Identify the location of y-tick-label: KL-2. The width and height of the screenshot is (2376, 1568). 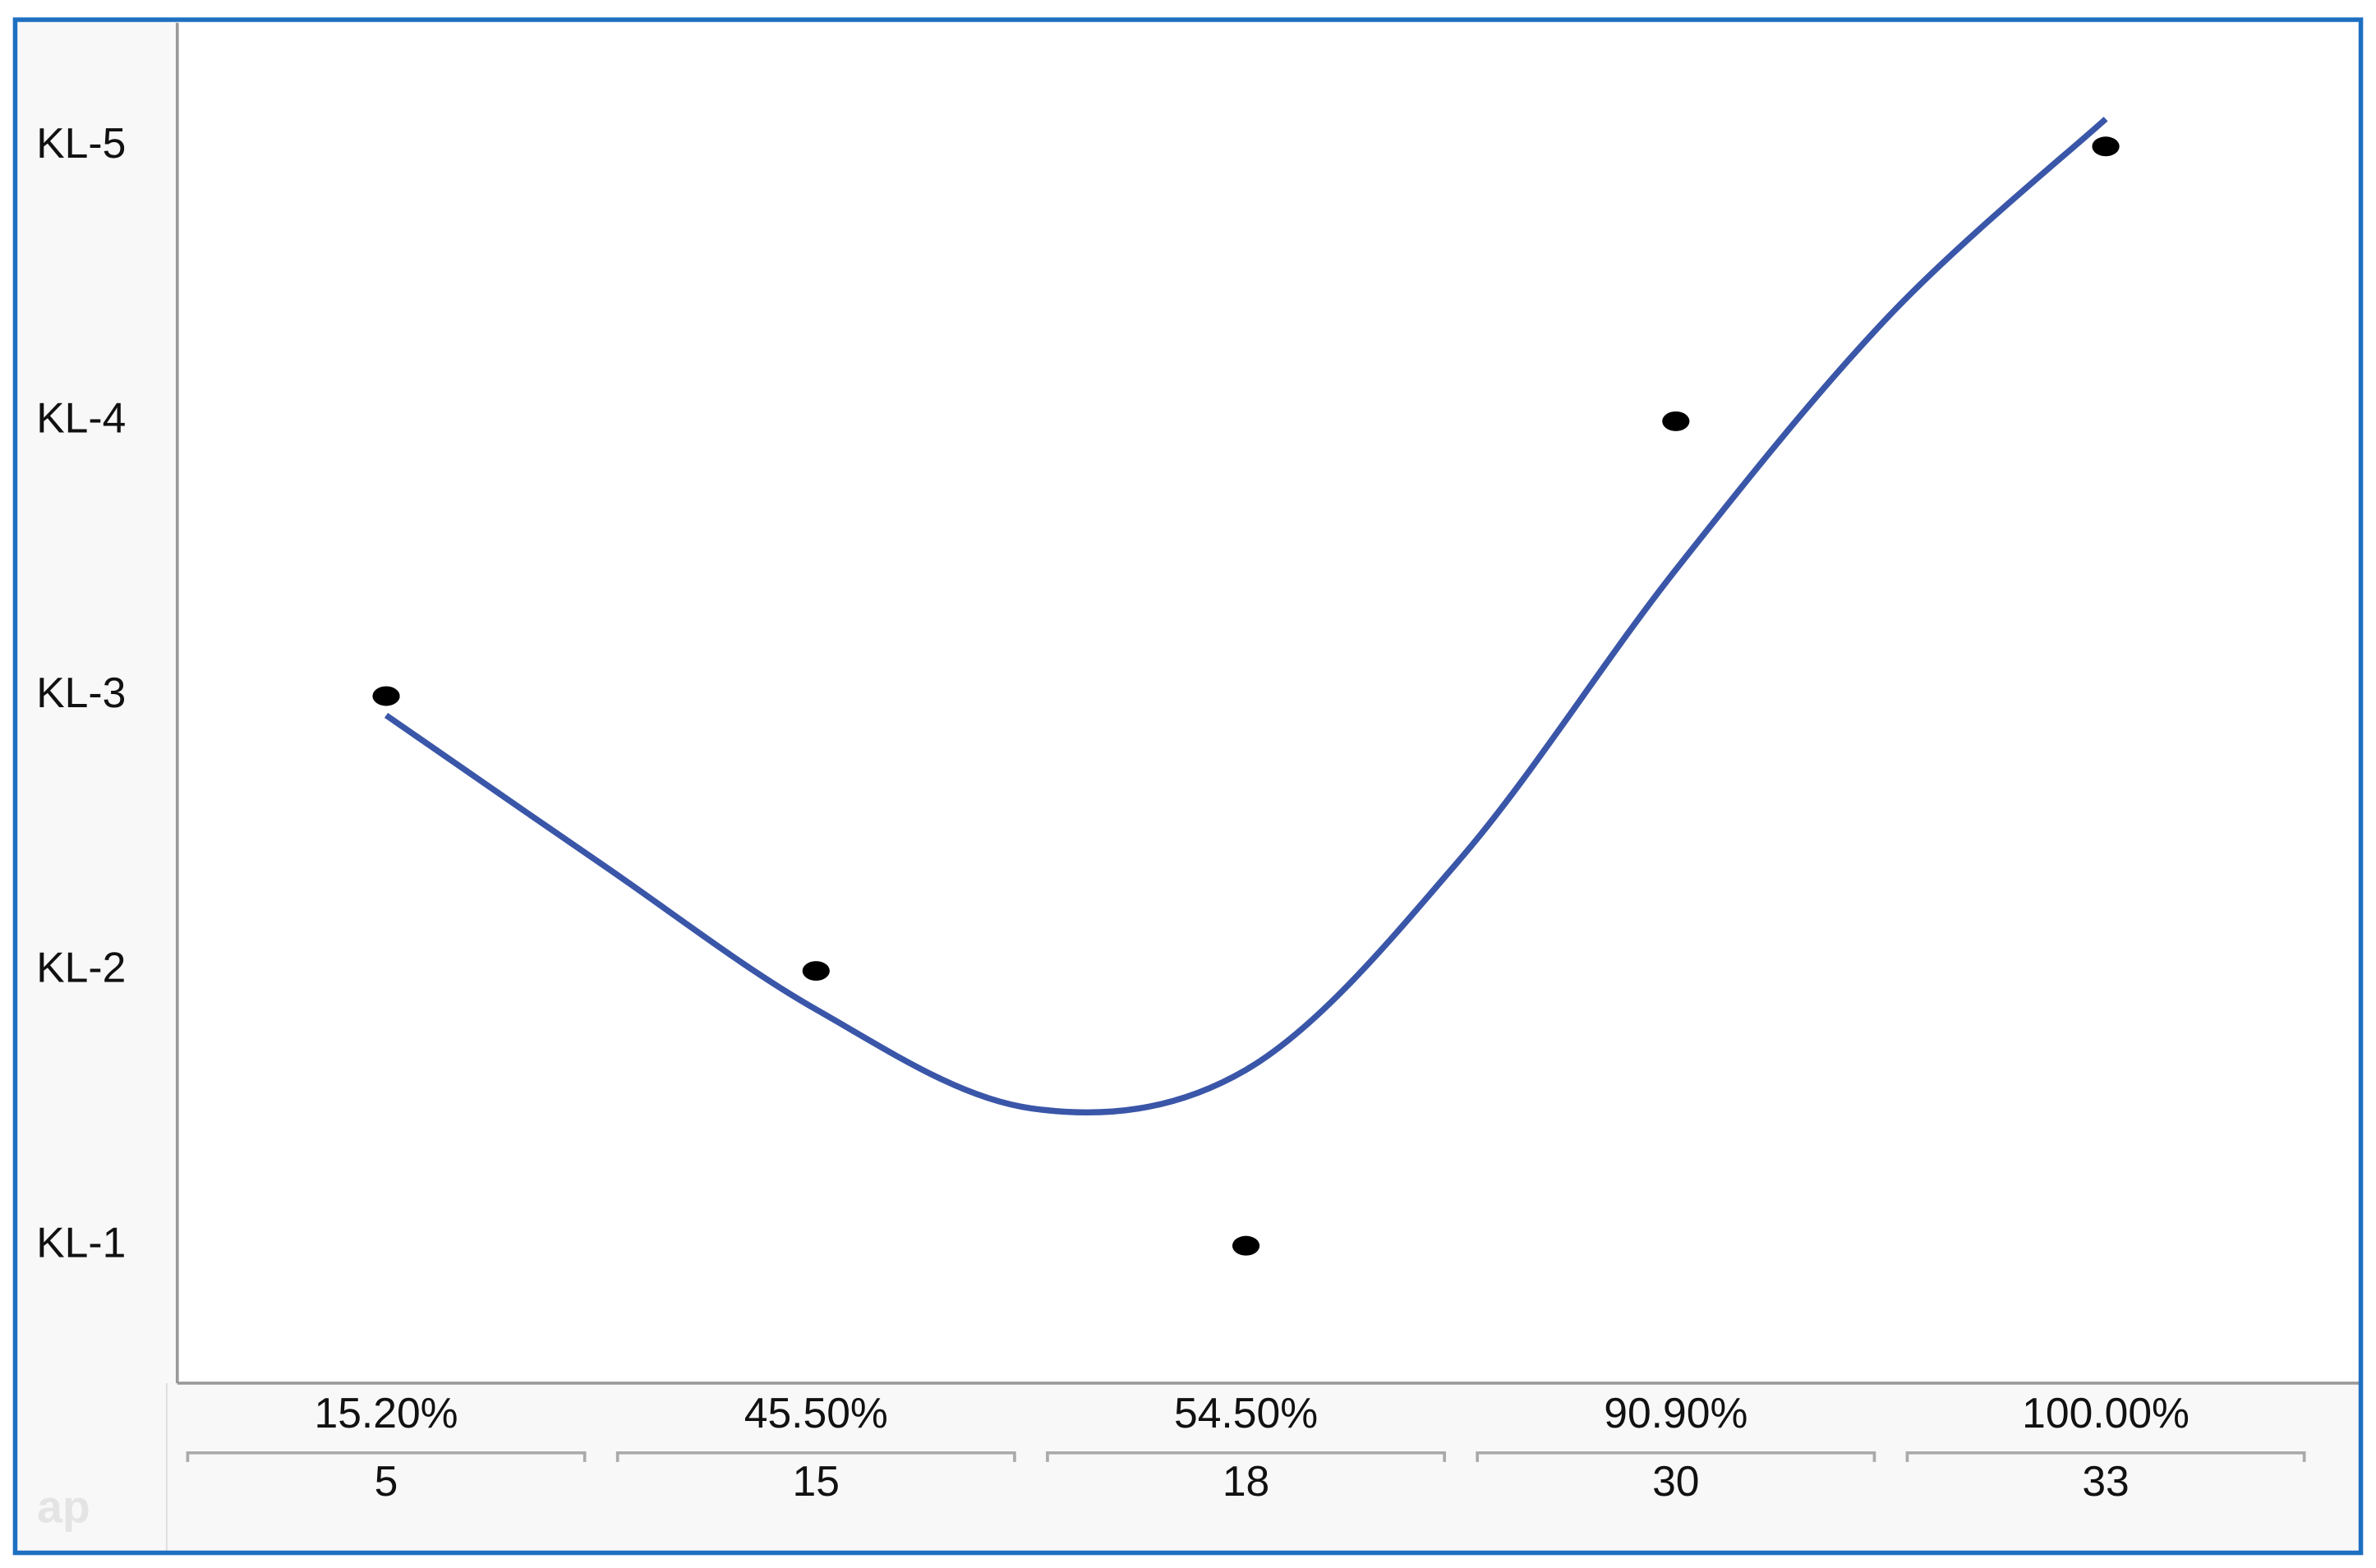
(81, 968).